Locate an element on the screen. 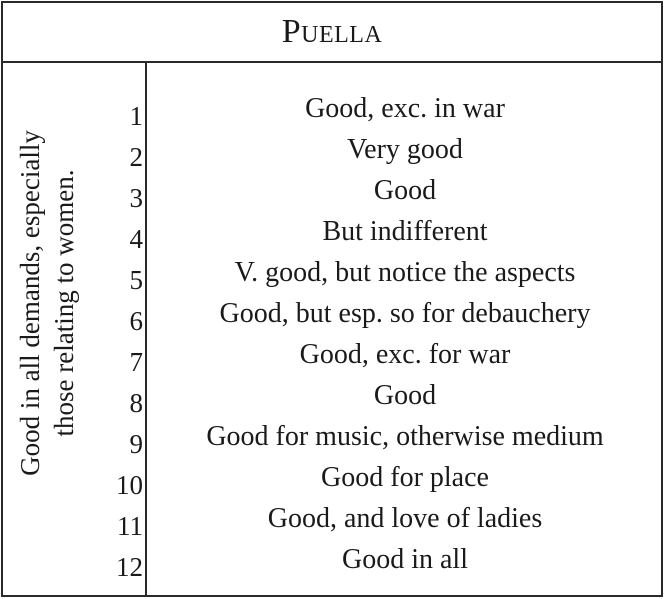 This screenshot has width=666, height=599. row-text: Good, exc. in war is located at coordinates (405, 108).